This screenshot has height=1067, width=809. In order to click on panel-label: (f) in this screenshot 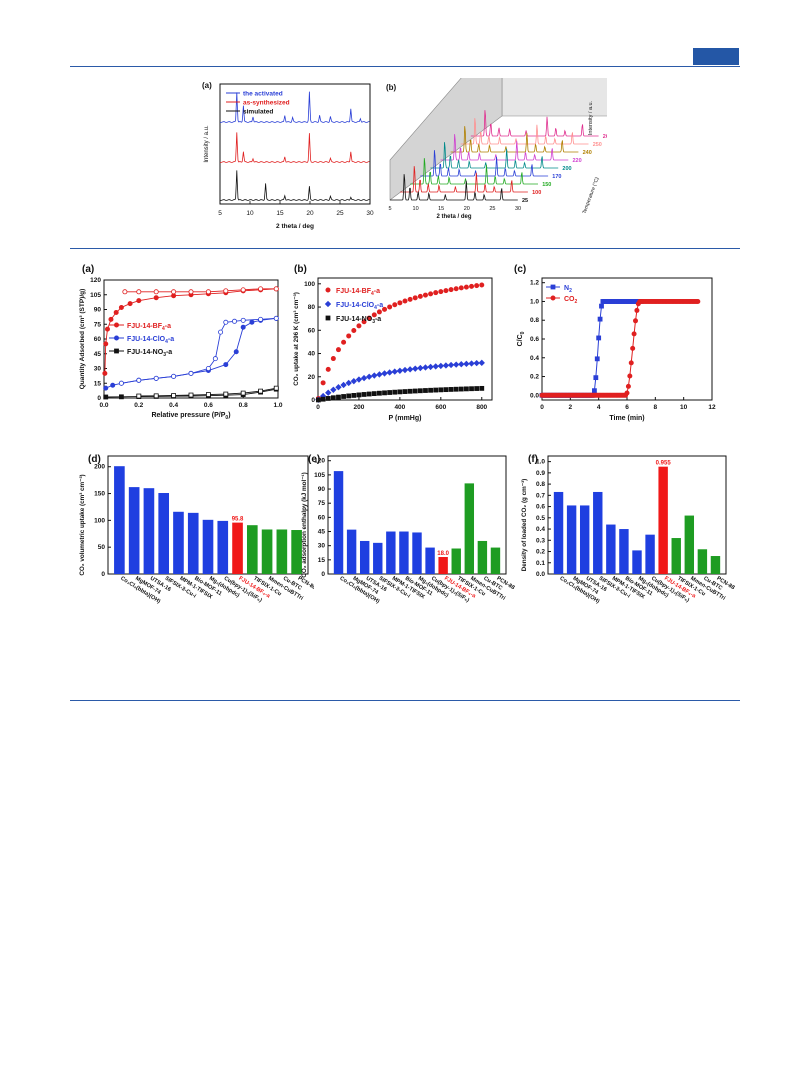, I will do `click(533, 459)`.